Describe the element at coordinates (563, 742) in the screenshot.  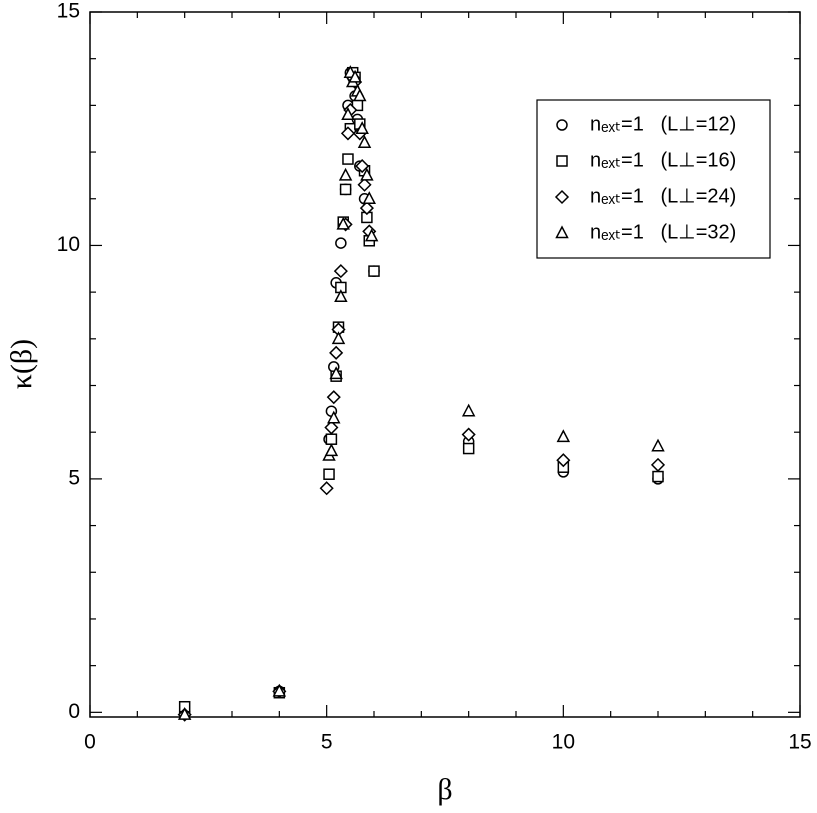
I see `x-tick-label: 10` at that location.